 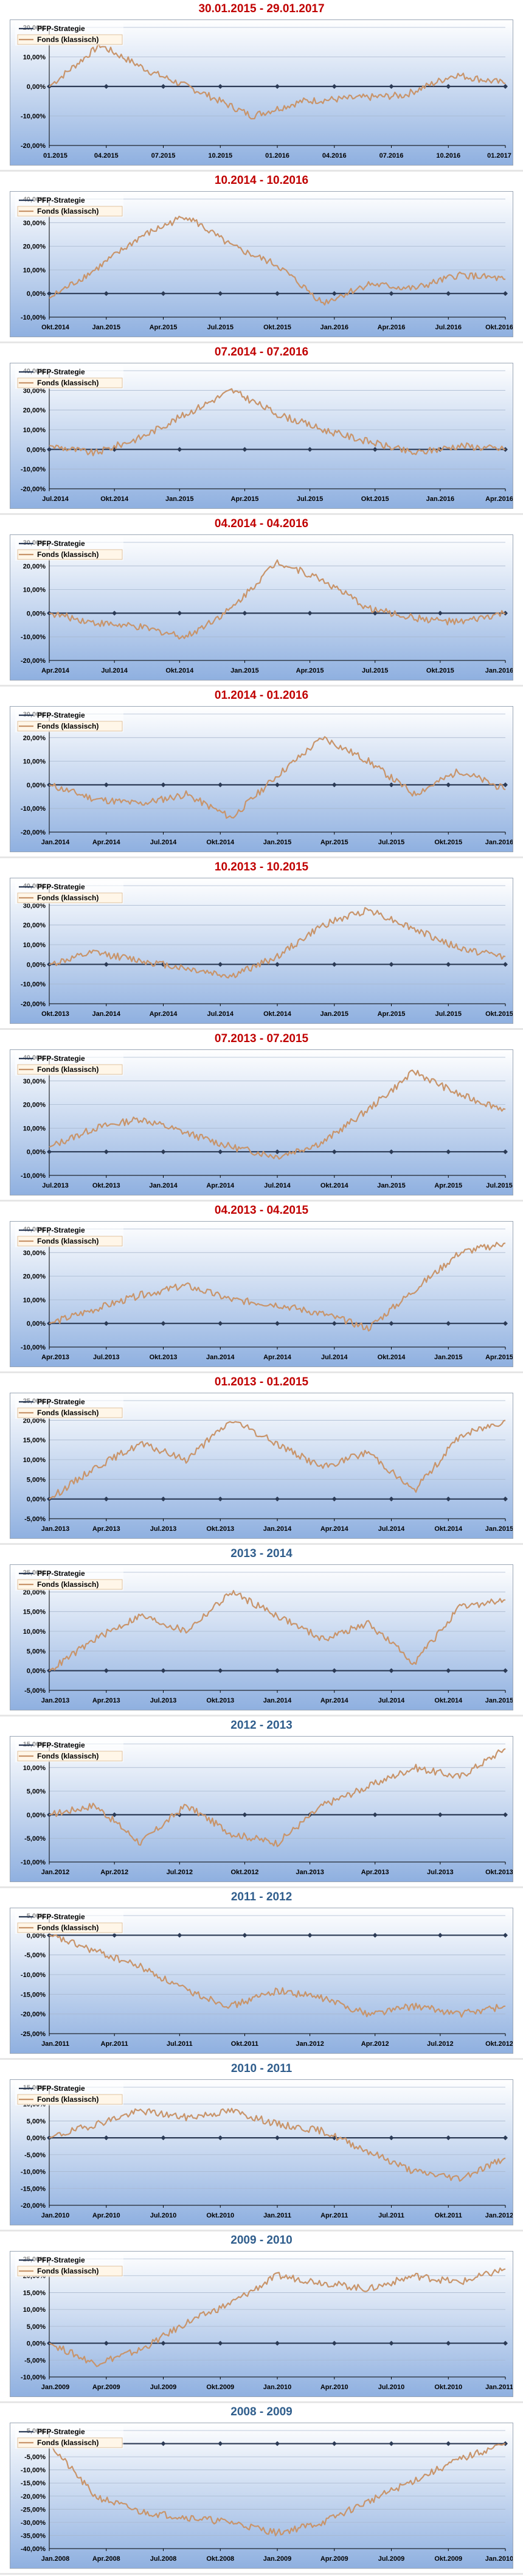 I want to click on x-tick-label: Jan.2008, so click(x=55, y=2559).